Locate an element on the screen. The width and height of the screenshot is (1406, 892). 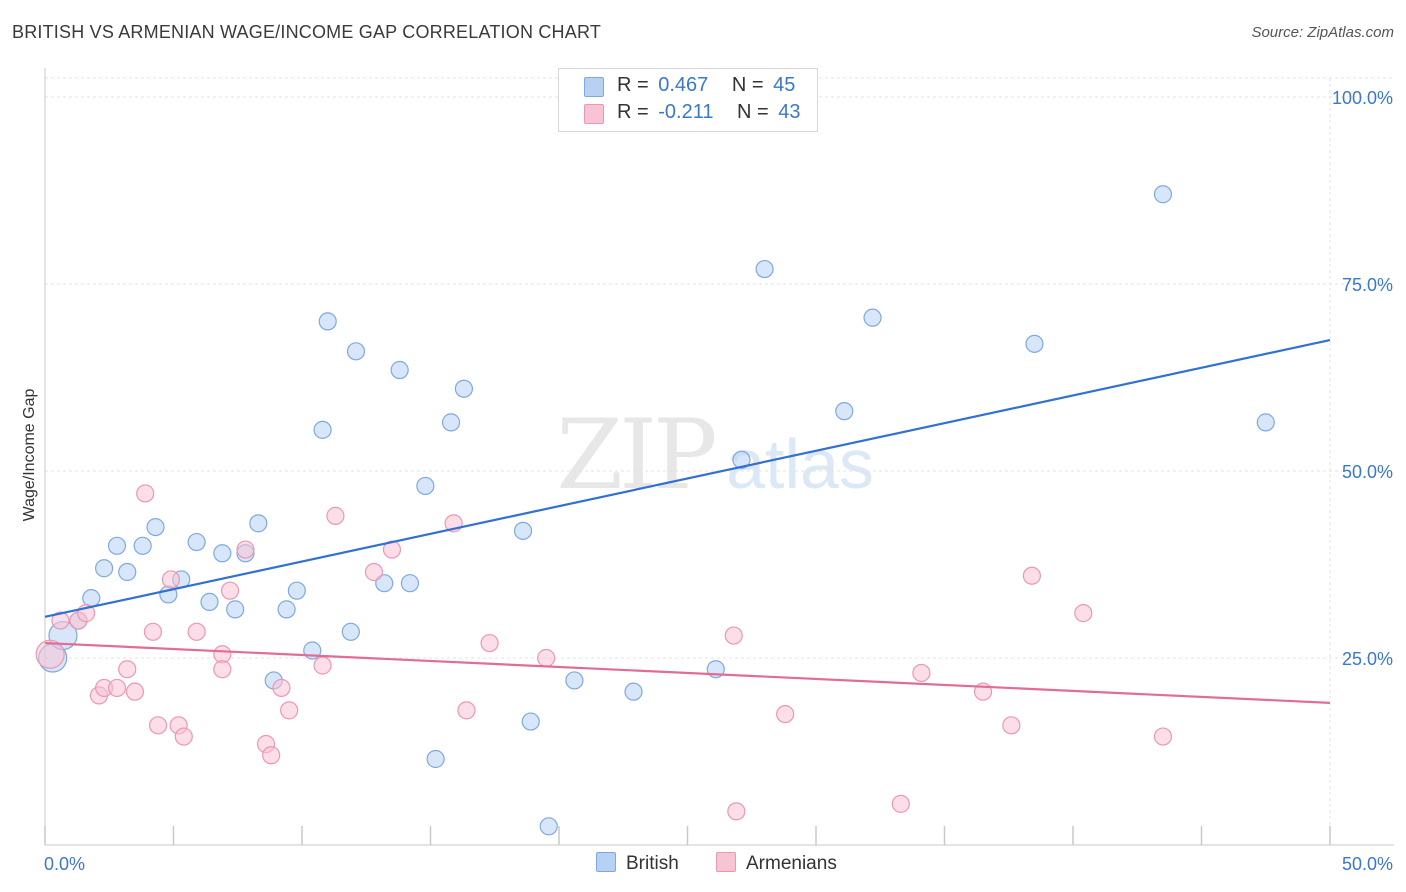
x-tick-label: 0.0% is located at coordinates (64, 864).